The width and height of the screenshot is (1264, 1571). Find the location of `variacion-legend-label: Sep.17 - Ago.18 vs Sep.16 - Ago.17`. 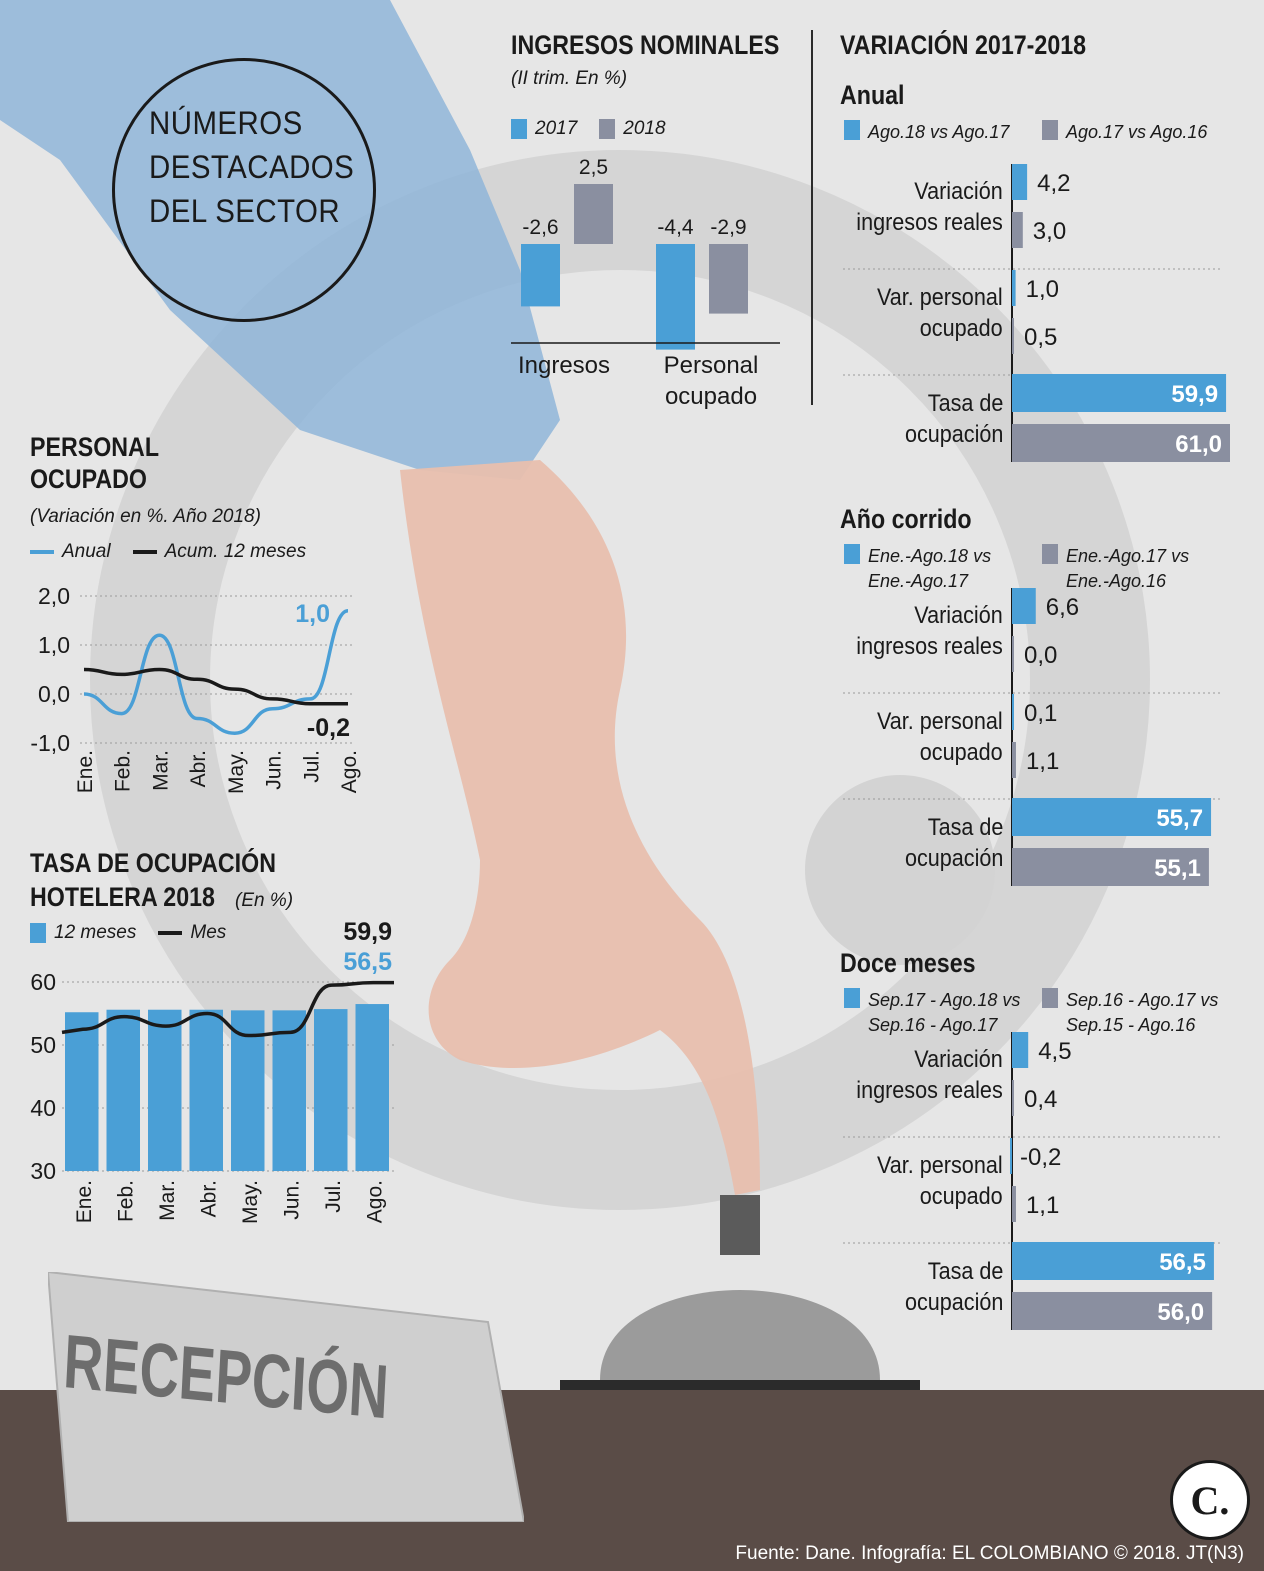

variacion-legend-label: Sep.17 - Ago.18 vs Sep.16 - Ago.17 is located at coordinates (944, 1012).